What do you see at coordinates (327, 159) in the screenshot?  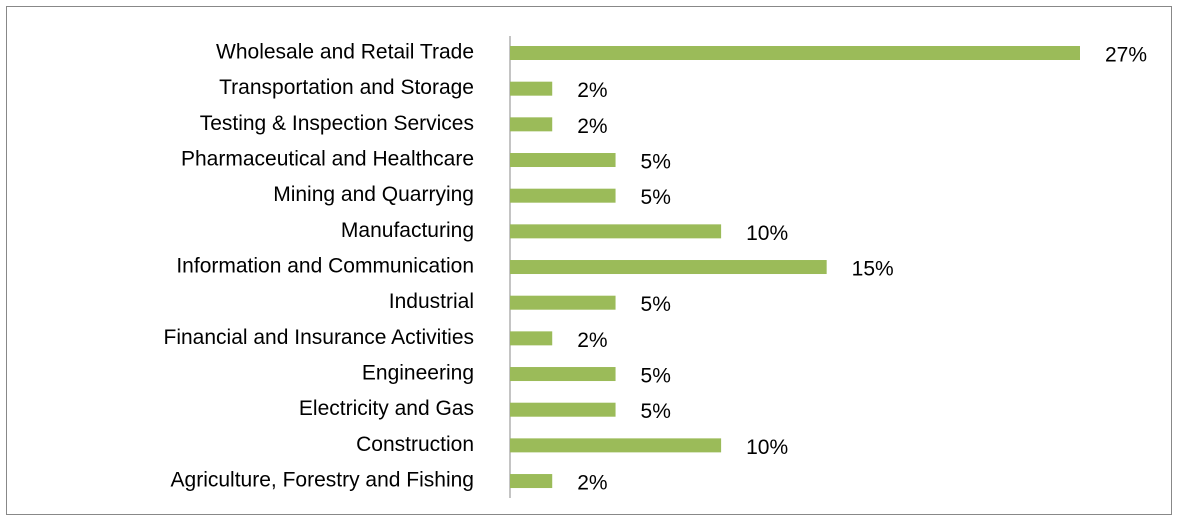 I see `category-label: Pharmaceutical and Healthcare` at bounding box center [327, 159].